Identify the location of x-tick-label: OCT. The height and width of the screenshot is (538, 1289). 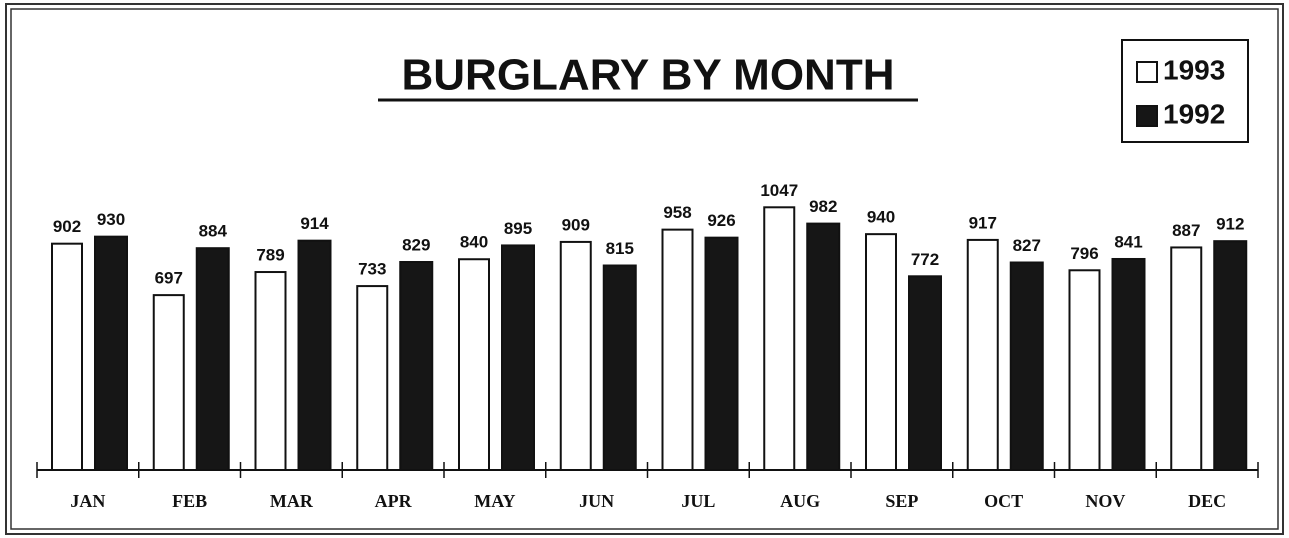
(1003, 501).